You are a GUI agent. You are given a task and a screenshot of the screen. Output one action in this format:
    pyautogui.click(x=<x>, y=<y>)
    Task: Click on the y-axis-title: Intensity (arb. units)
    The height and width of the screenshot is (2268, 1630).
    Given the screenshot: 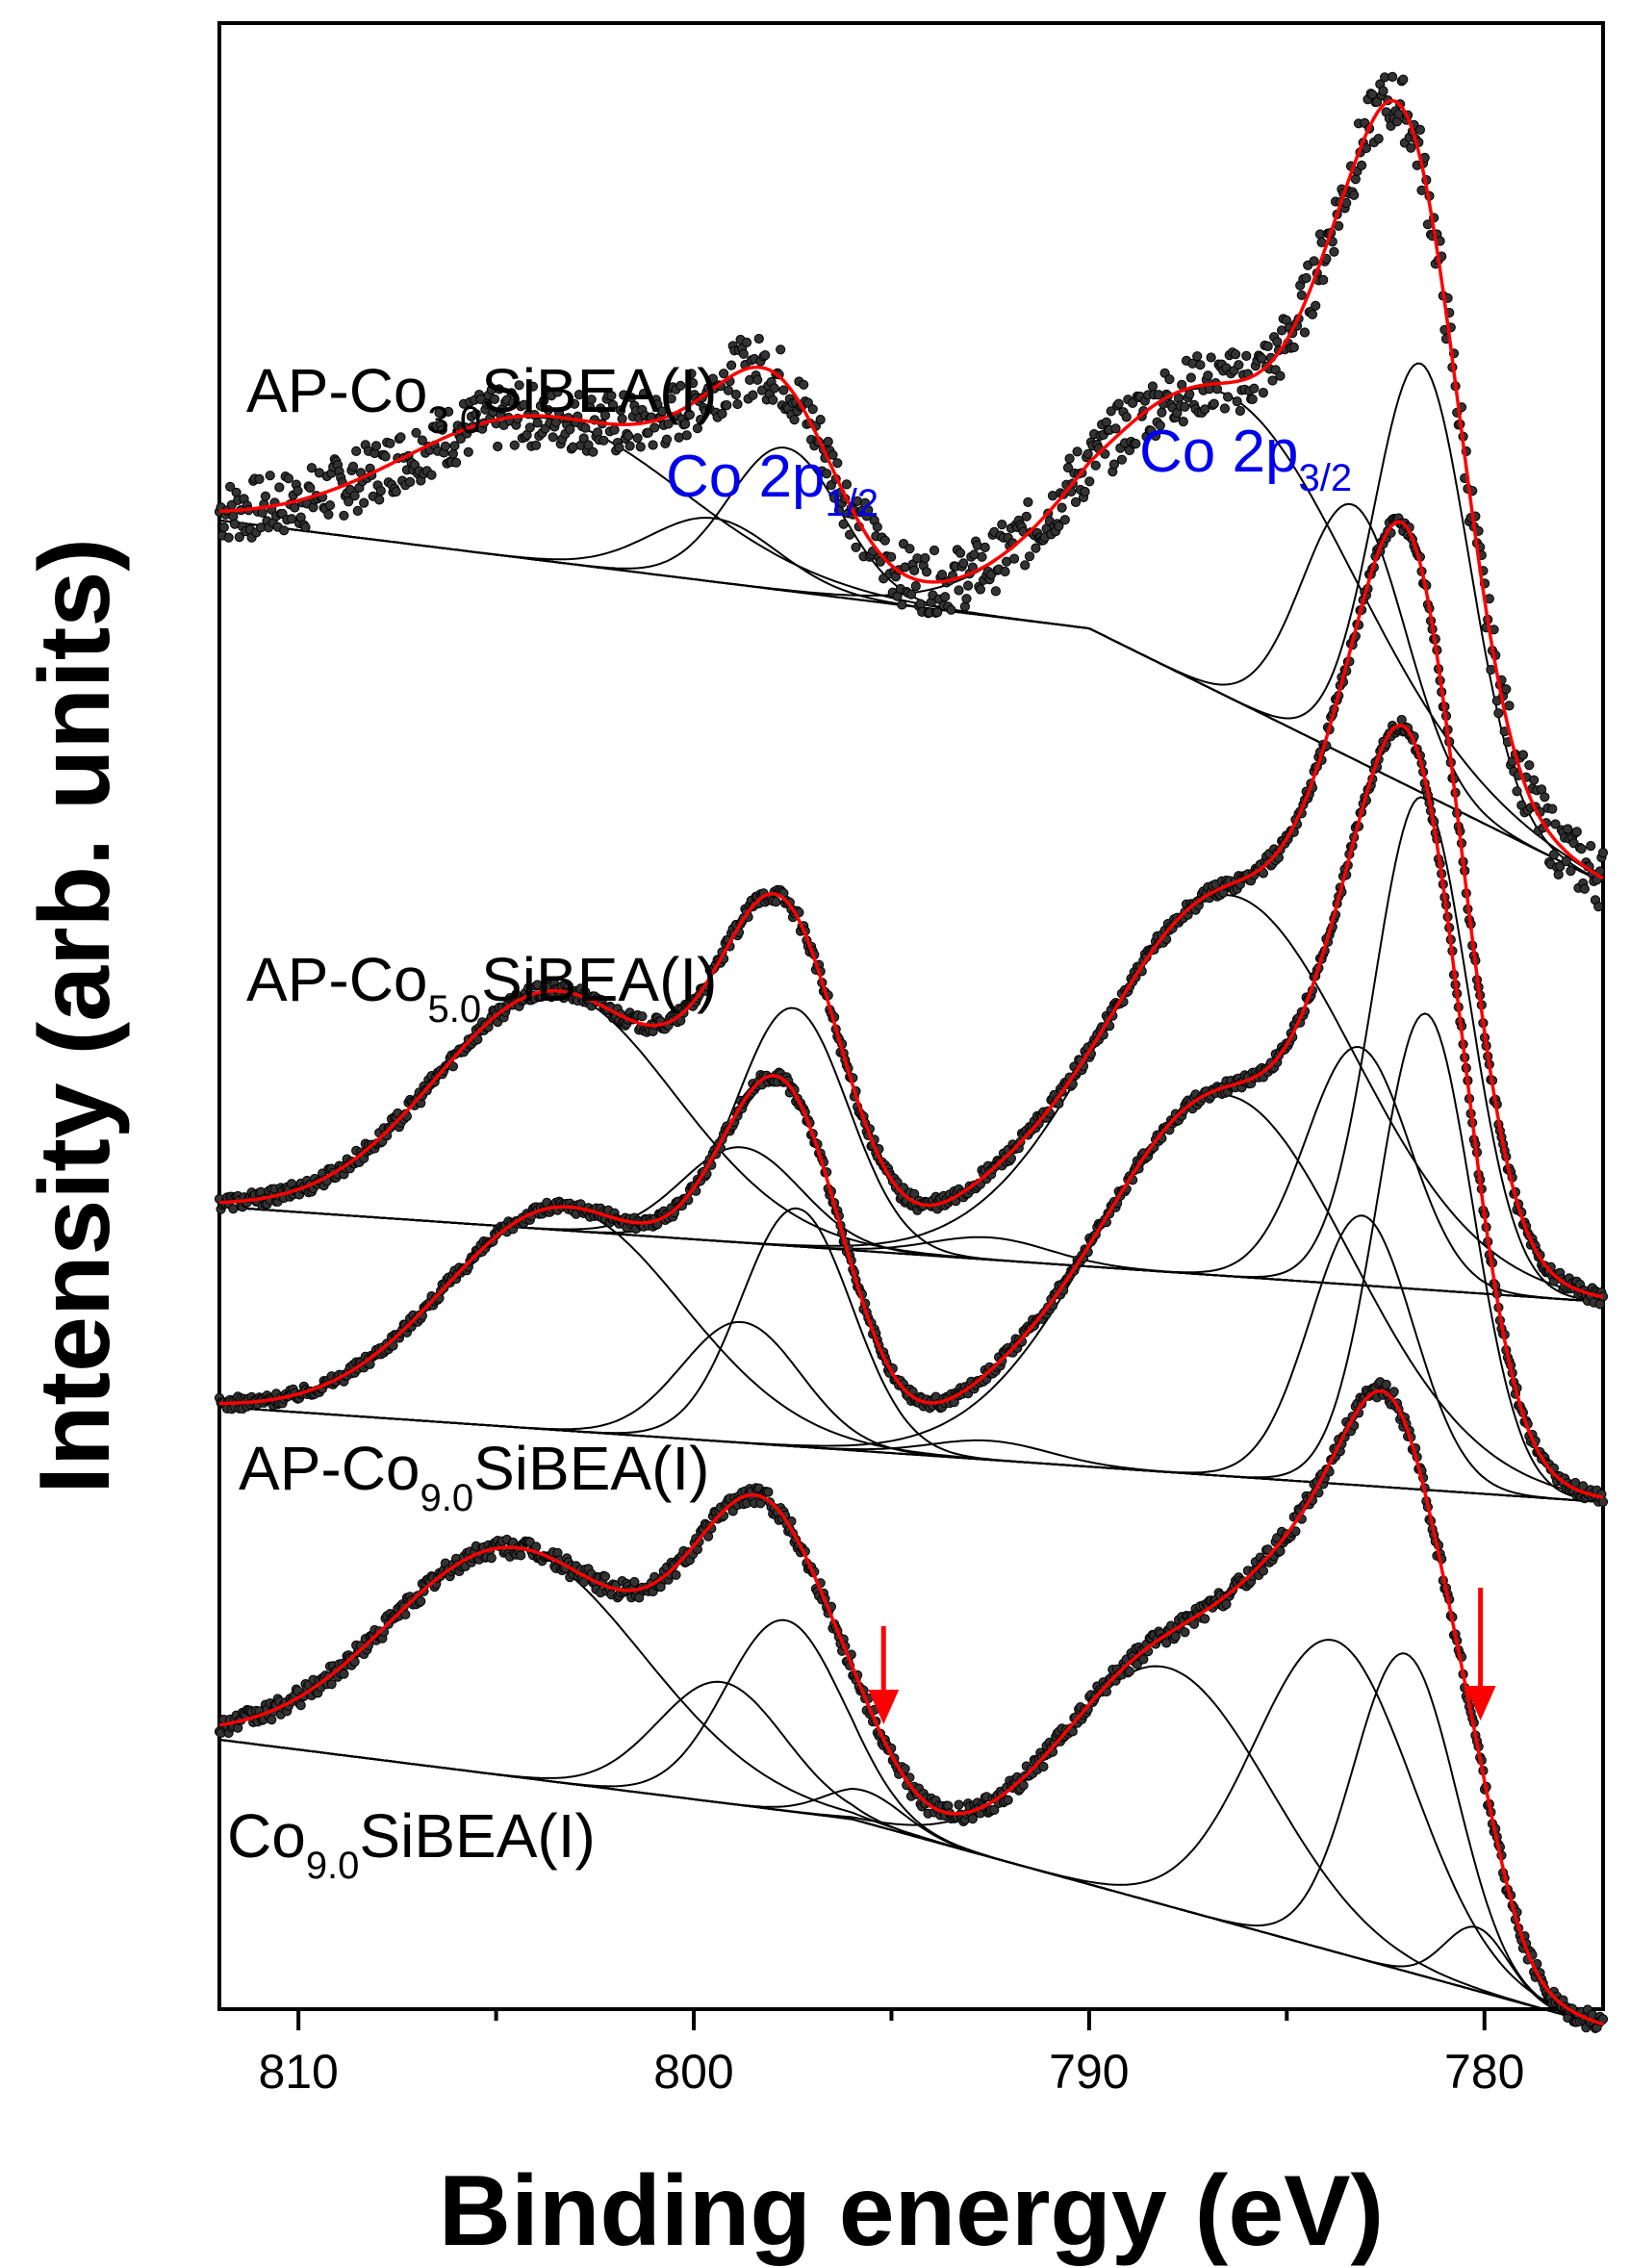 What is the action you would take?
    pyautogui.click(x=75, y=1016)
    